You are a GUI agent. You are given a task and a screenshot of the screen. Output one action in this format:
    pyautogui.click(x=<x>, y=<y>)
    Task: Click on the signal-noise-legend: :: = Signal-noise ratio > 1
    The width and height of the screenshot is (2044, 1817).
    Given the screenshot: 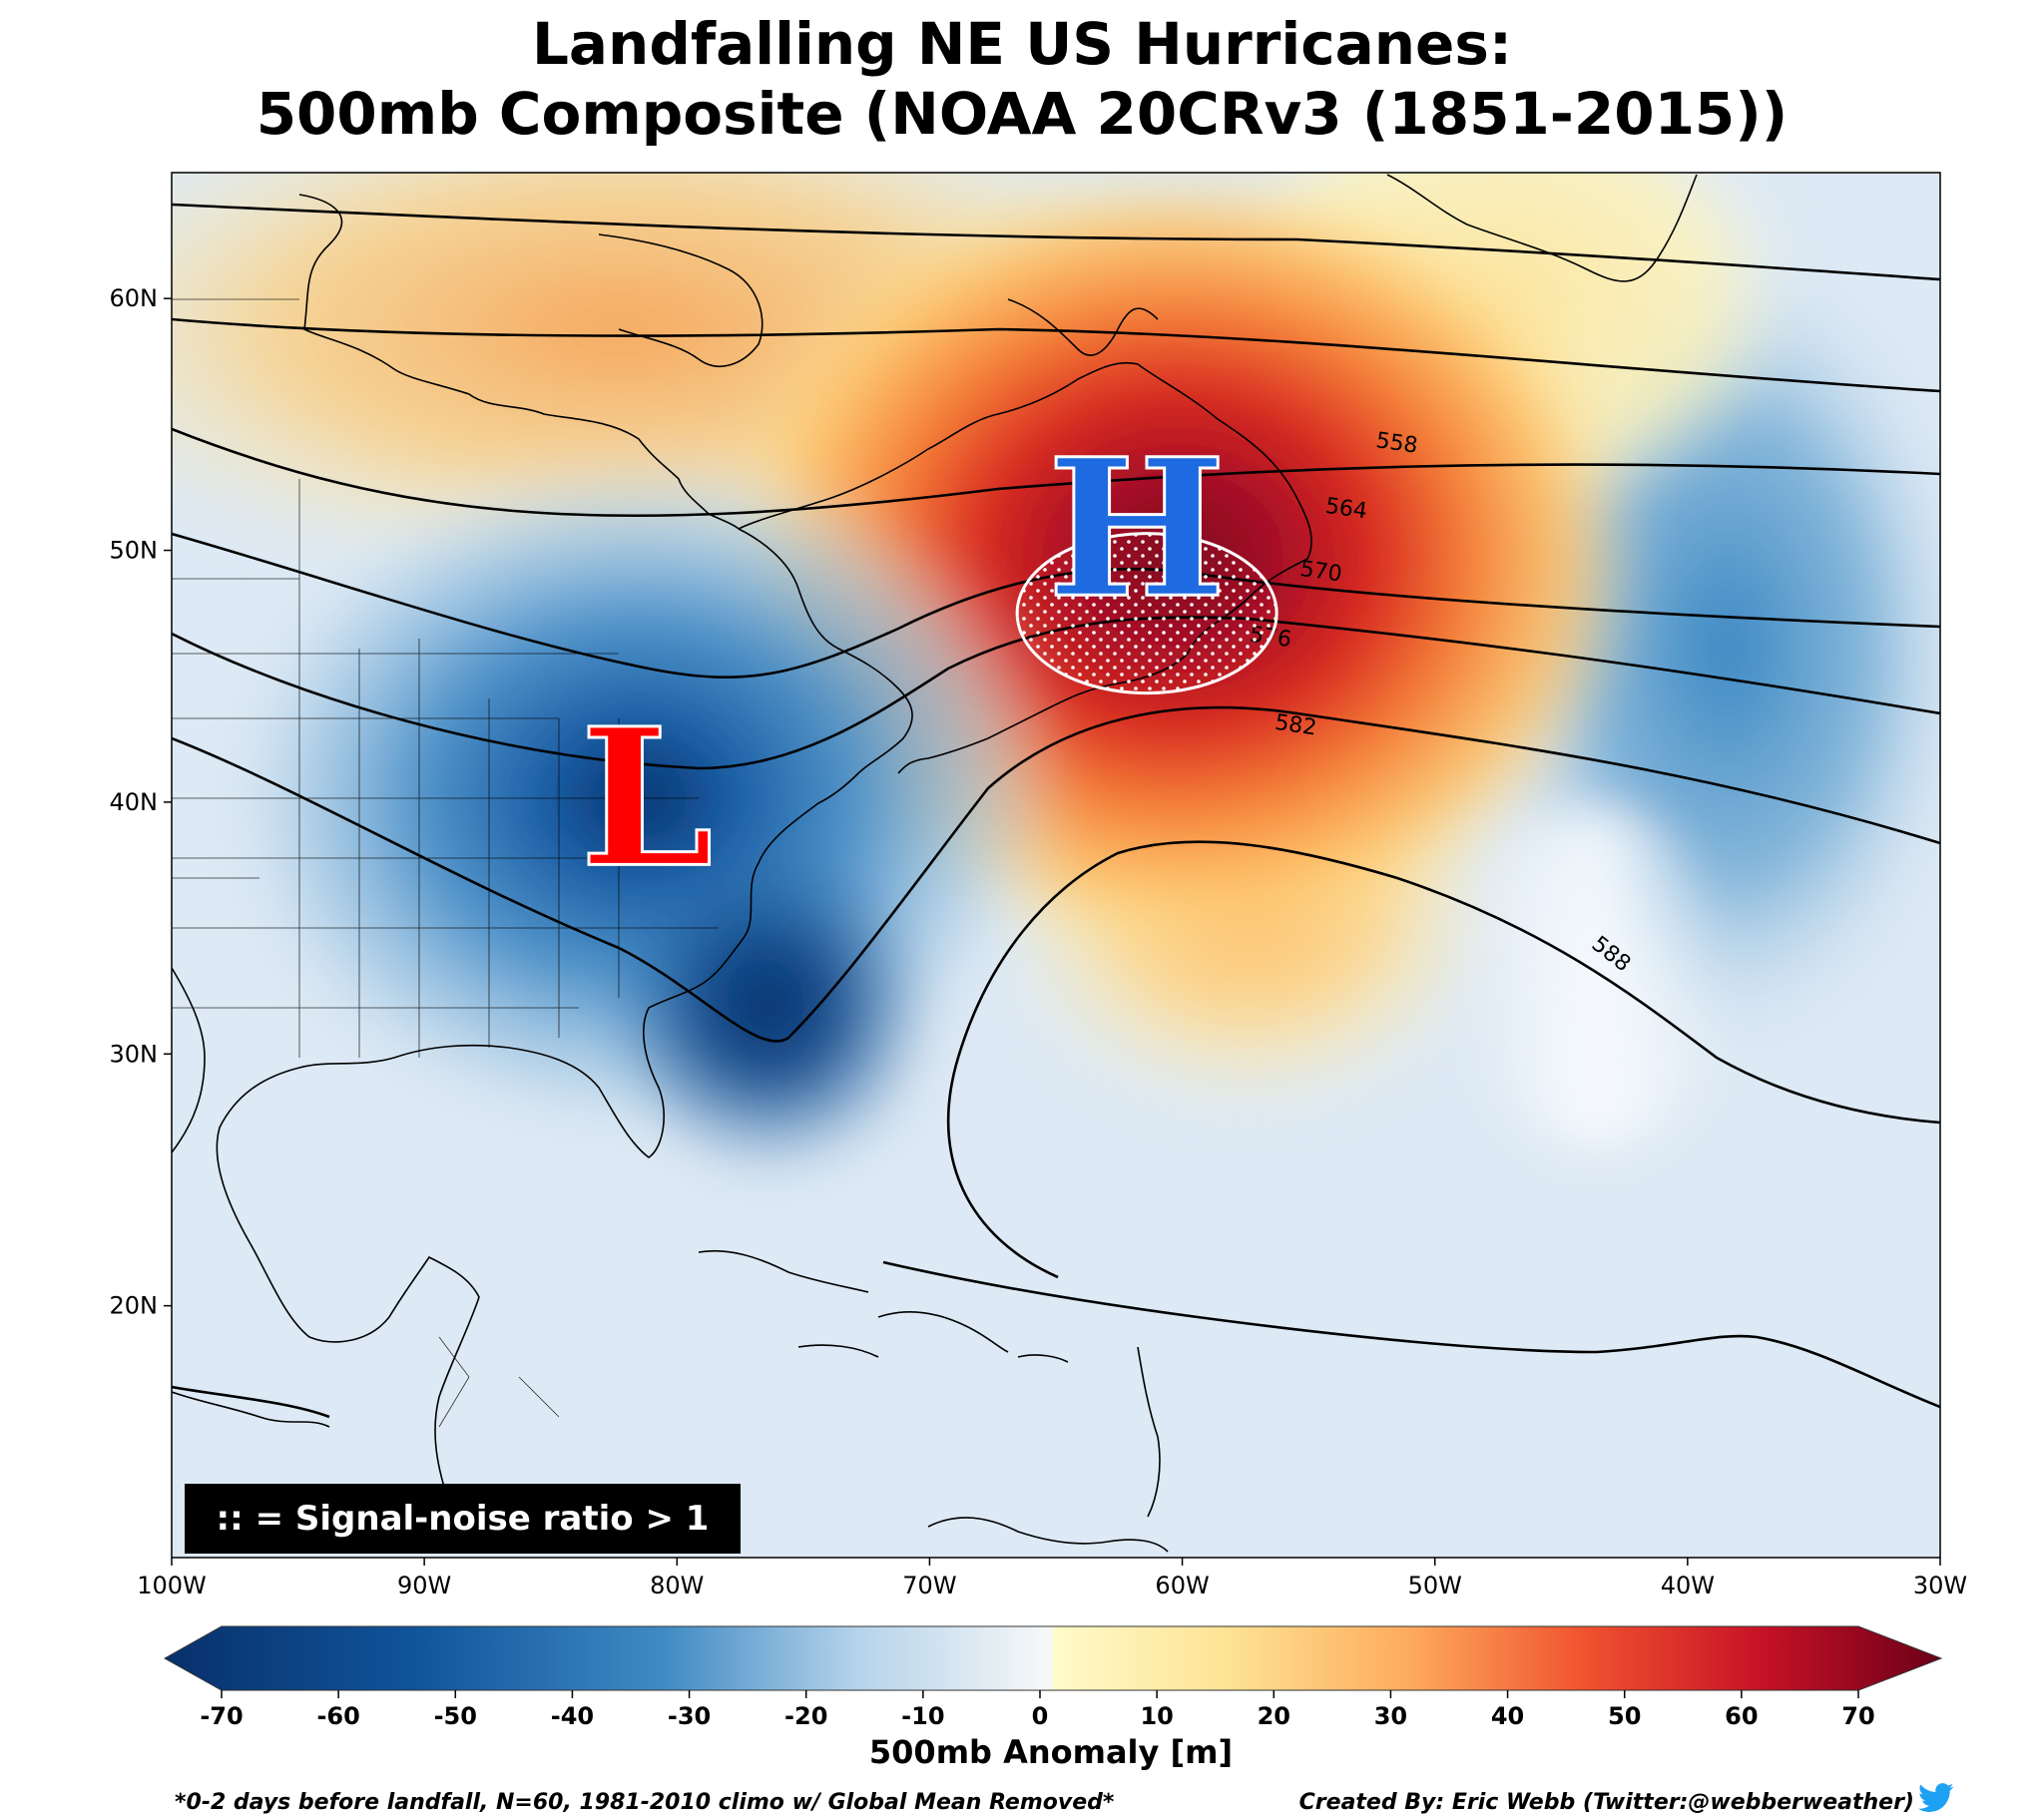 What is the action you would take?
    pyautogui.click(x=463, y=1519)
    